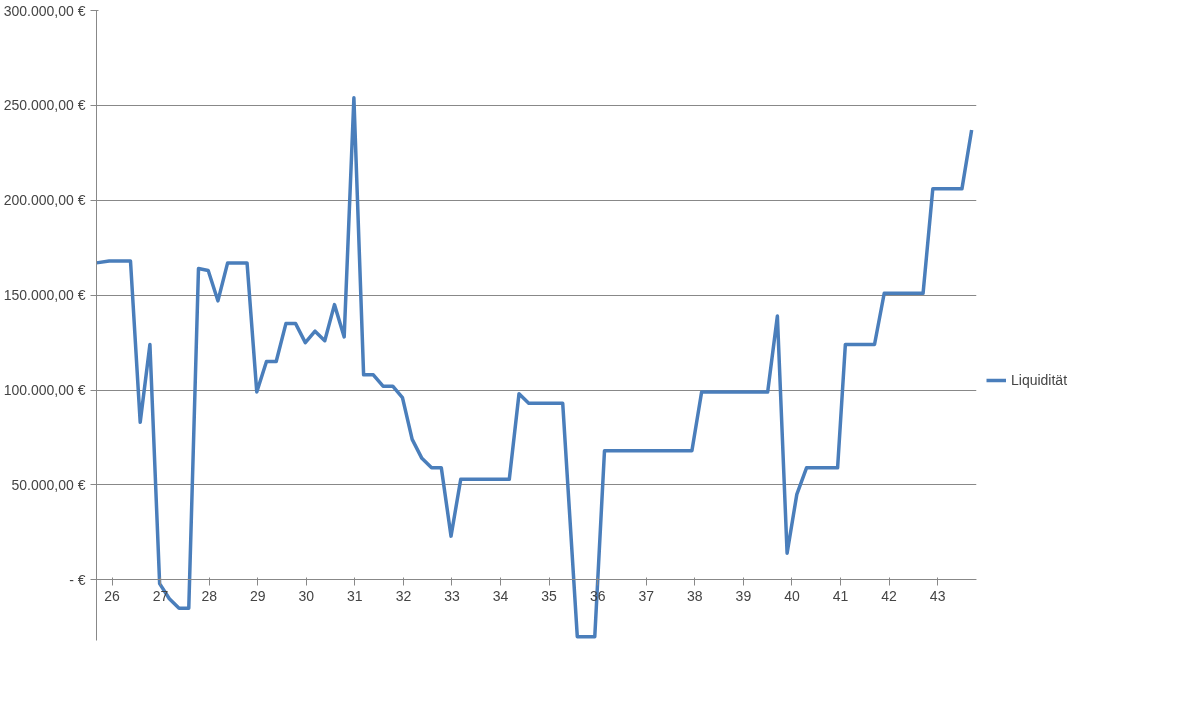 The width and height of the screenshot is (1200, 720). What do you see at coordinates (500, 595) in the screenshot?
I see `x-tick-label: 34` at bounding box center [500, 595].